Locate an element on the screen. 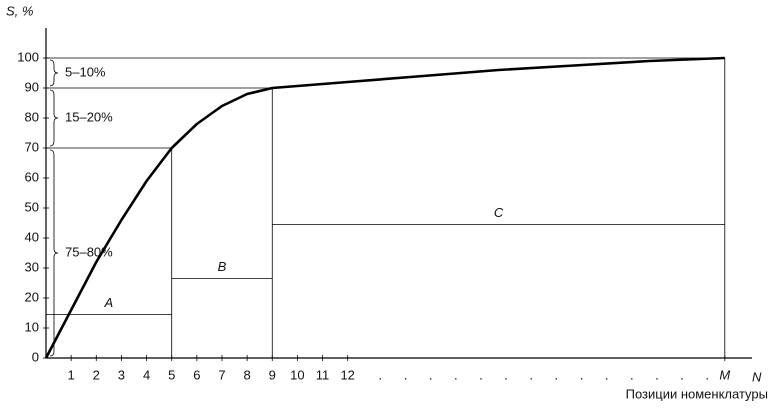 The width and height of the screenshot is (775, 413). x-tick-label: 10 is located at coordinates (297, 374).